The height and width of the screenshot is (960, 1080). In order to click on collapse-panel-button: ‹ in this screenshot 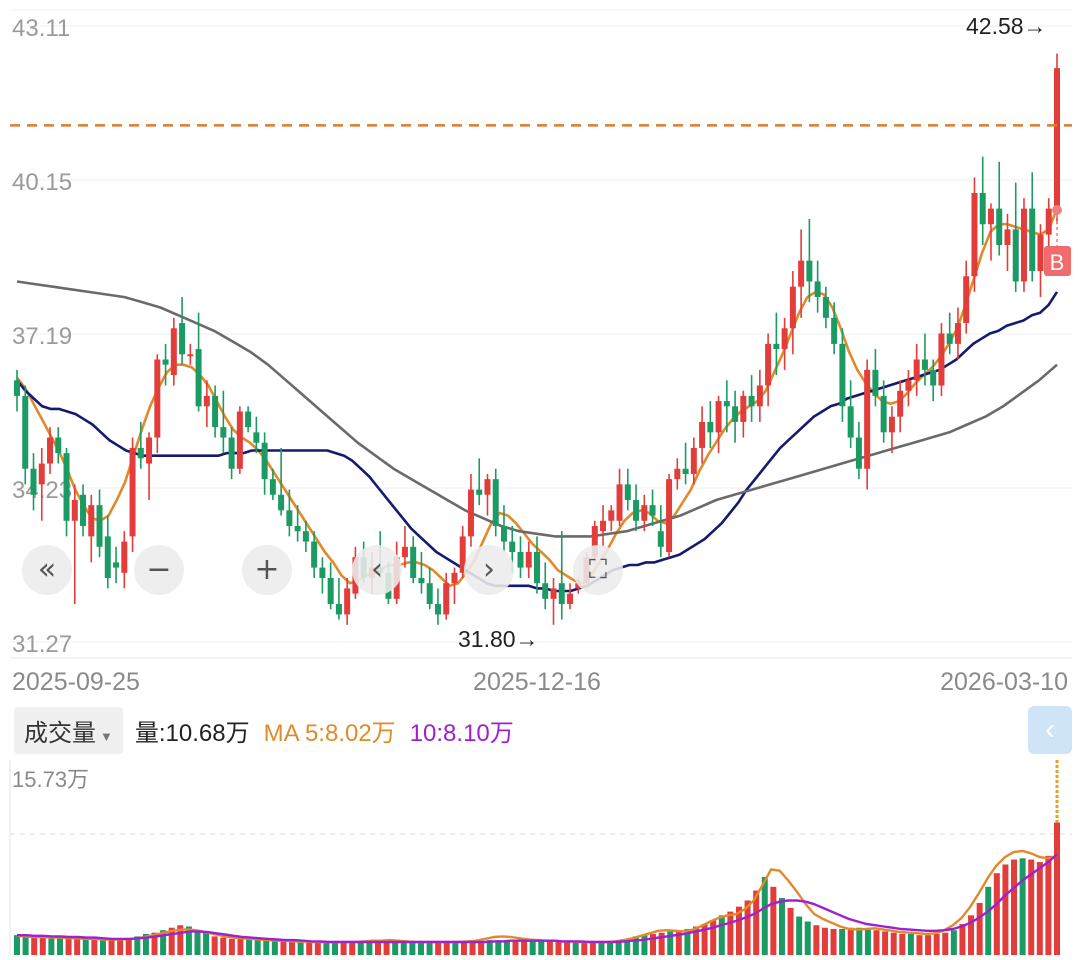, I will do `click(1050, 730)`.